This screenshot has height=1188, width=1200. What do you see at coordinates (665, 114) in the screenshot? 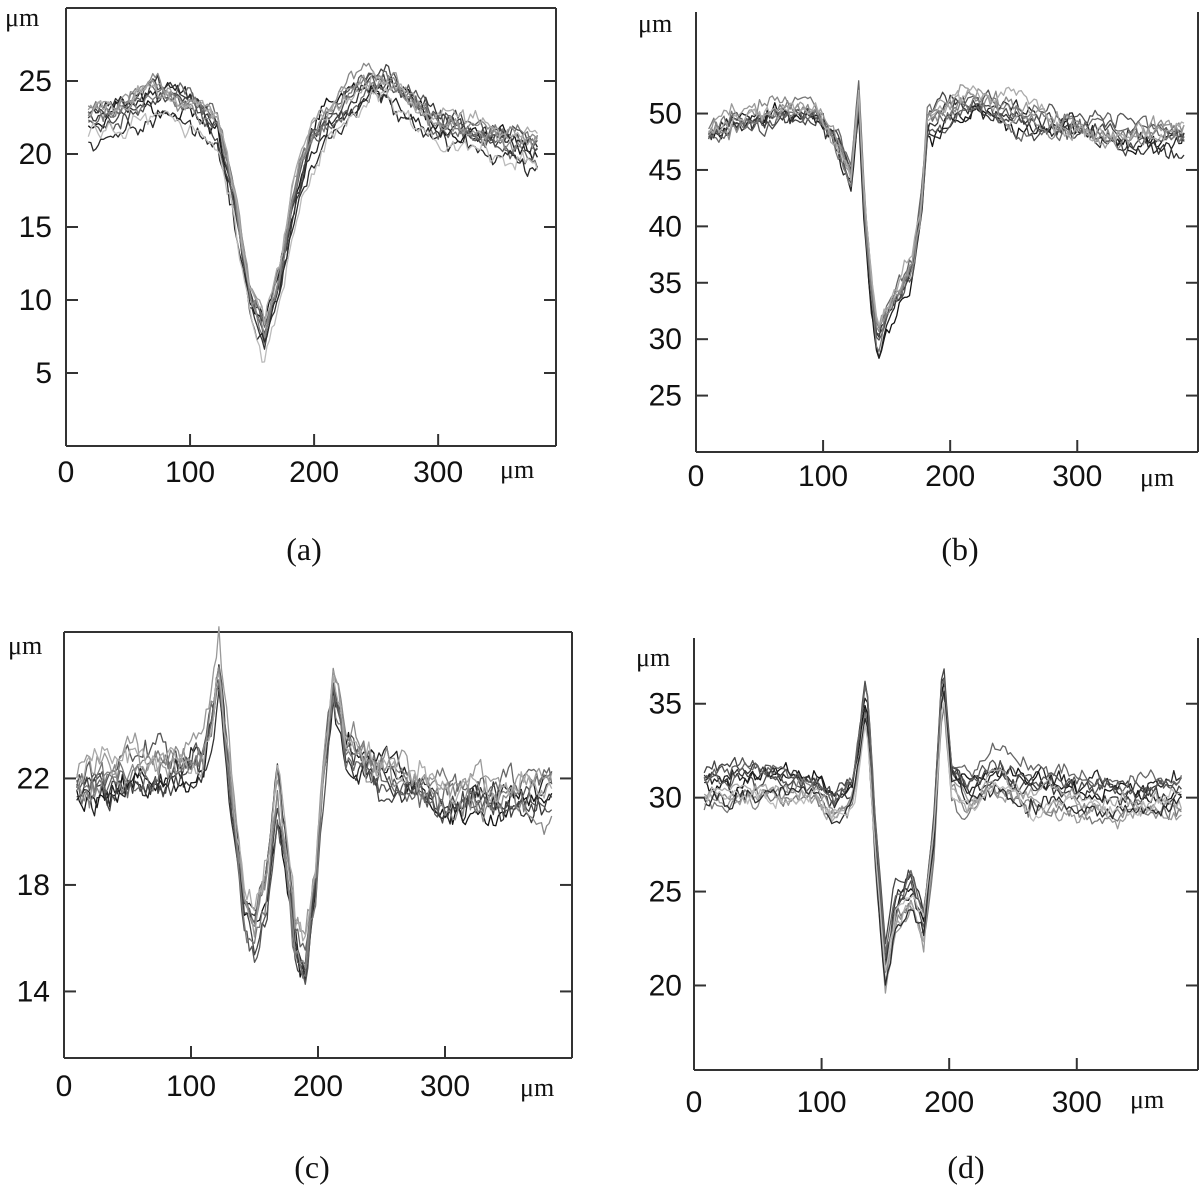
I see `y-tick-label: 50` at bounding box center [665, 114].